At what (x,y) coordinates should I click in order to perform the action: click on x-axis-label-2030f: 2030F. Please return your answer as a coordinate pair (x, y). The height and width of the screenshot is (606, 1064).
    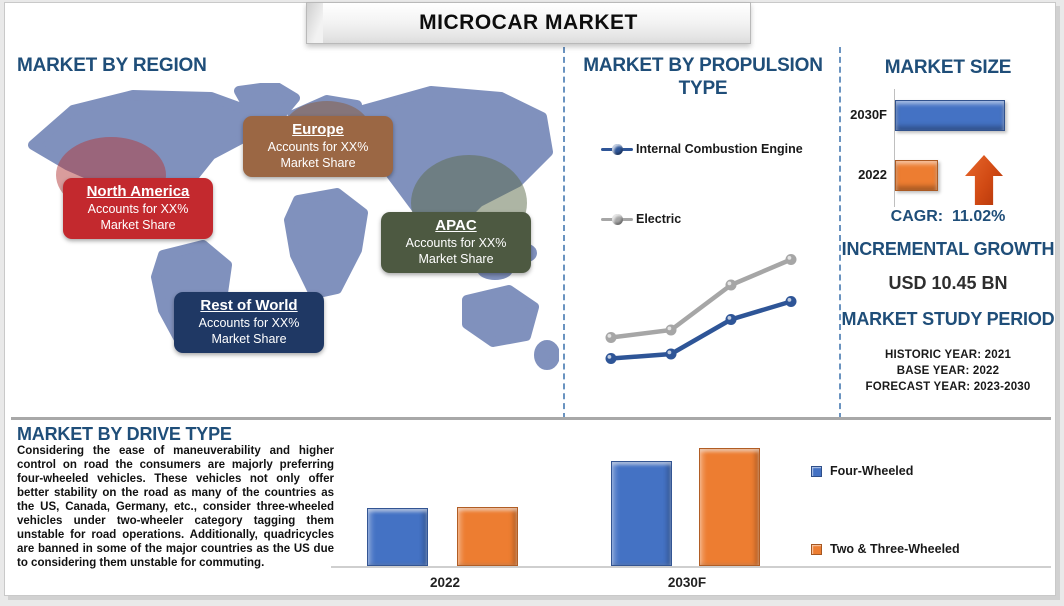
    Looking at the image, I should click on (687, 582).